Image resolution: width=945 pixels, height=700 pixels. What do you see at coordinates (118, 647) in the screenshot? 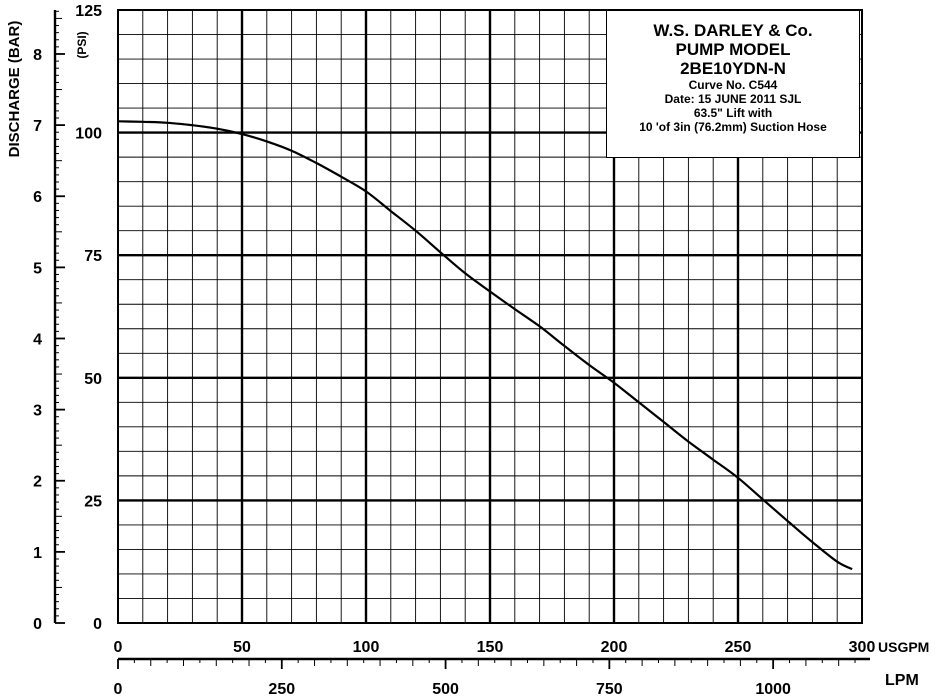
I see `x-tick-label-usgpm: 0` at bounding box center [118, 647].